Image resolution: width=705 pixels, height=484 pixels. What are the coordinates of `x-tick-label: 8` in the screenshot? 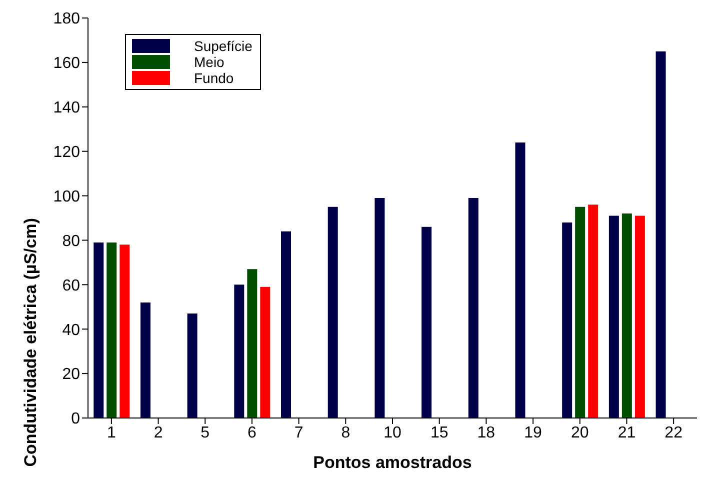 It's located at (345, 433).